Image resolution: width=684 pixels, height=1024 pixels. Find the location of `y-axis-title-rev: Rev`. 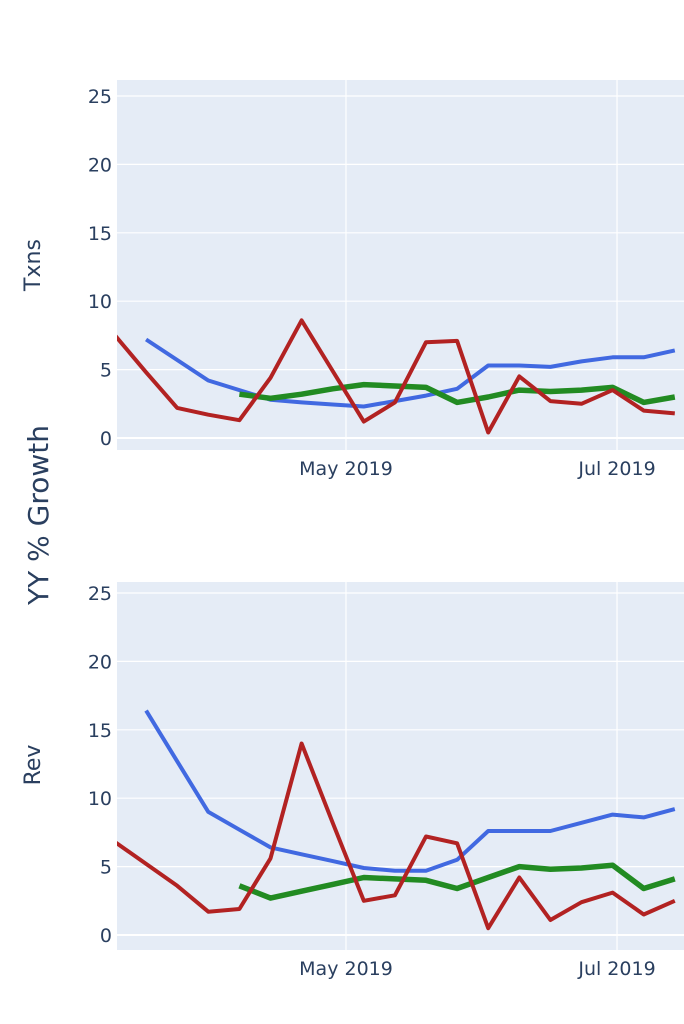

y-axis-title-rev: Rev is located at coordinates (33, 765).